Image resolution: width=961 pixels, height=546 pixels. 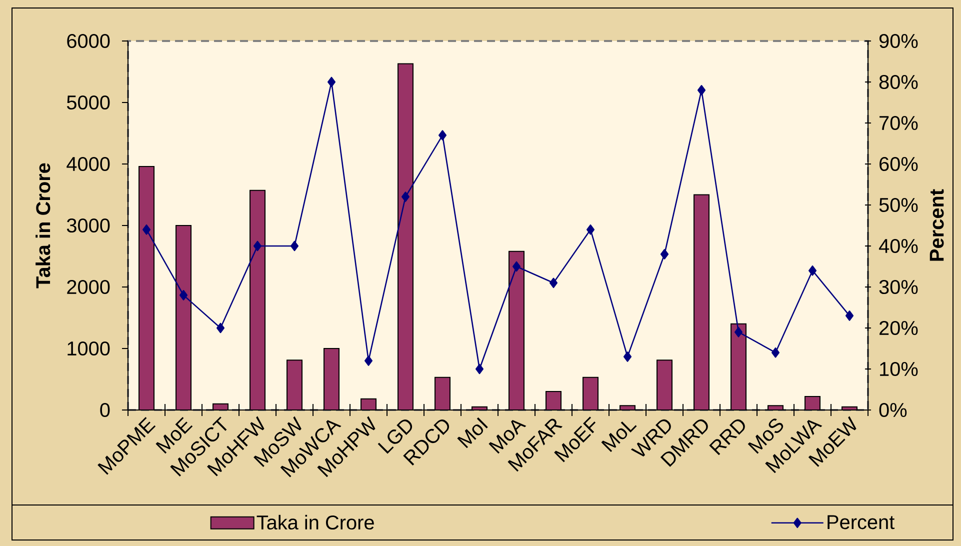 What do you see at coordinates (899, 123) in the screenshot?
I see `y2-tick-label: 70%` at bounding box center [899, 123].